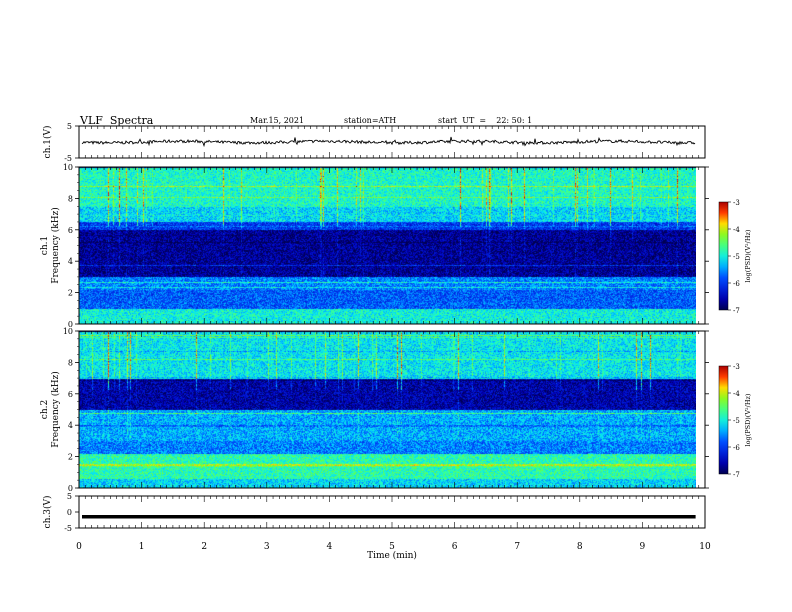  I want to click on x-tick-label: 3, so click(267, 547).